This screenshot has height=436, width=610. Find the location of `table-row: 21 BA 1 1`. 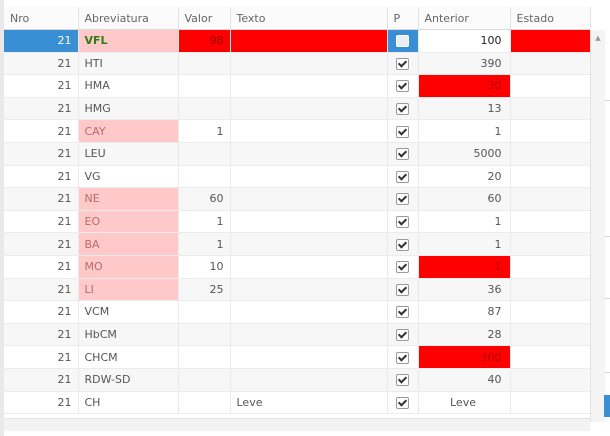

table-row: 21 BA 1 1 is located at coordinates (297, 244).